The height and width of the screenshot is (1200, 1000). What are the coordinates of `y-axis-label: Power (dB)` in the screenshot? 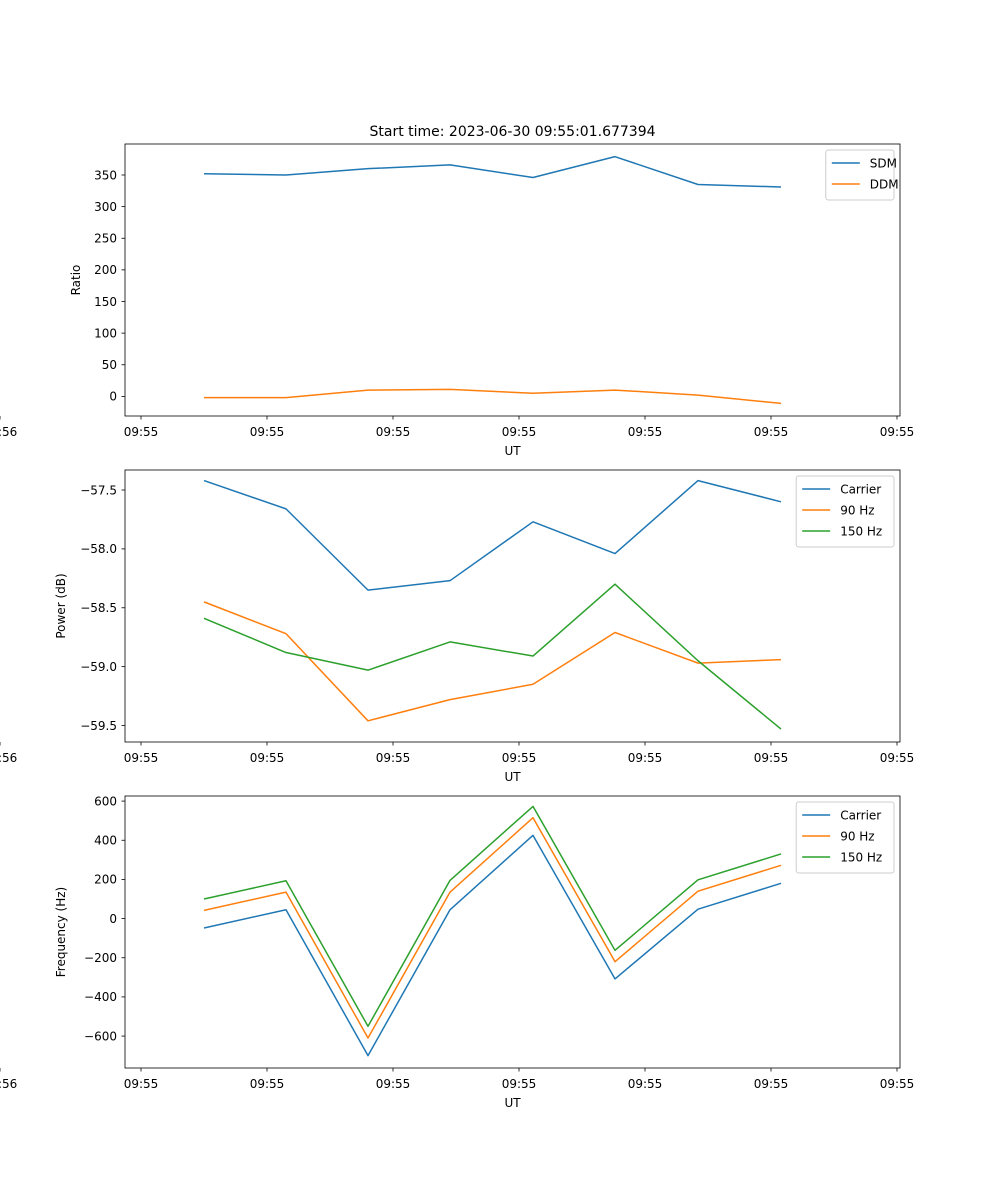 It's located at (61, 605).